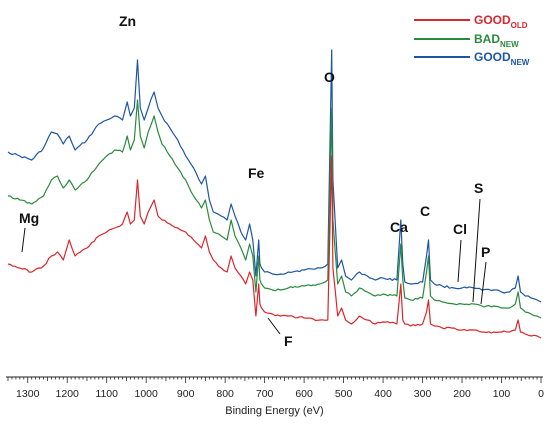 The height and width of the screenshot is (429, 550). What do you see at coordinates (147, 394) in the screenshot?
I see `x-tick-label: 1000` at bounding box center [147, 394].